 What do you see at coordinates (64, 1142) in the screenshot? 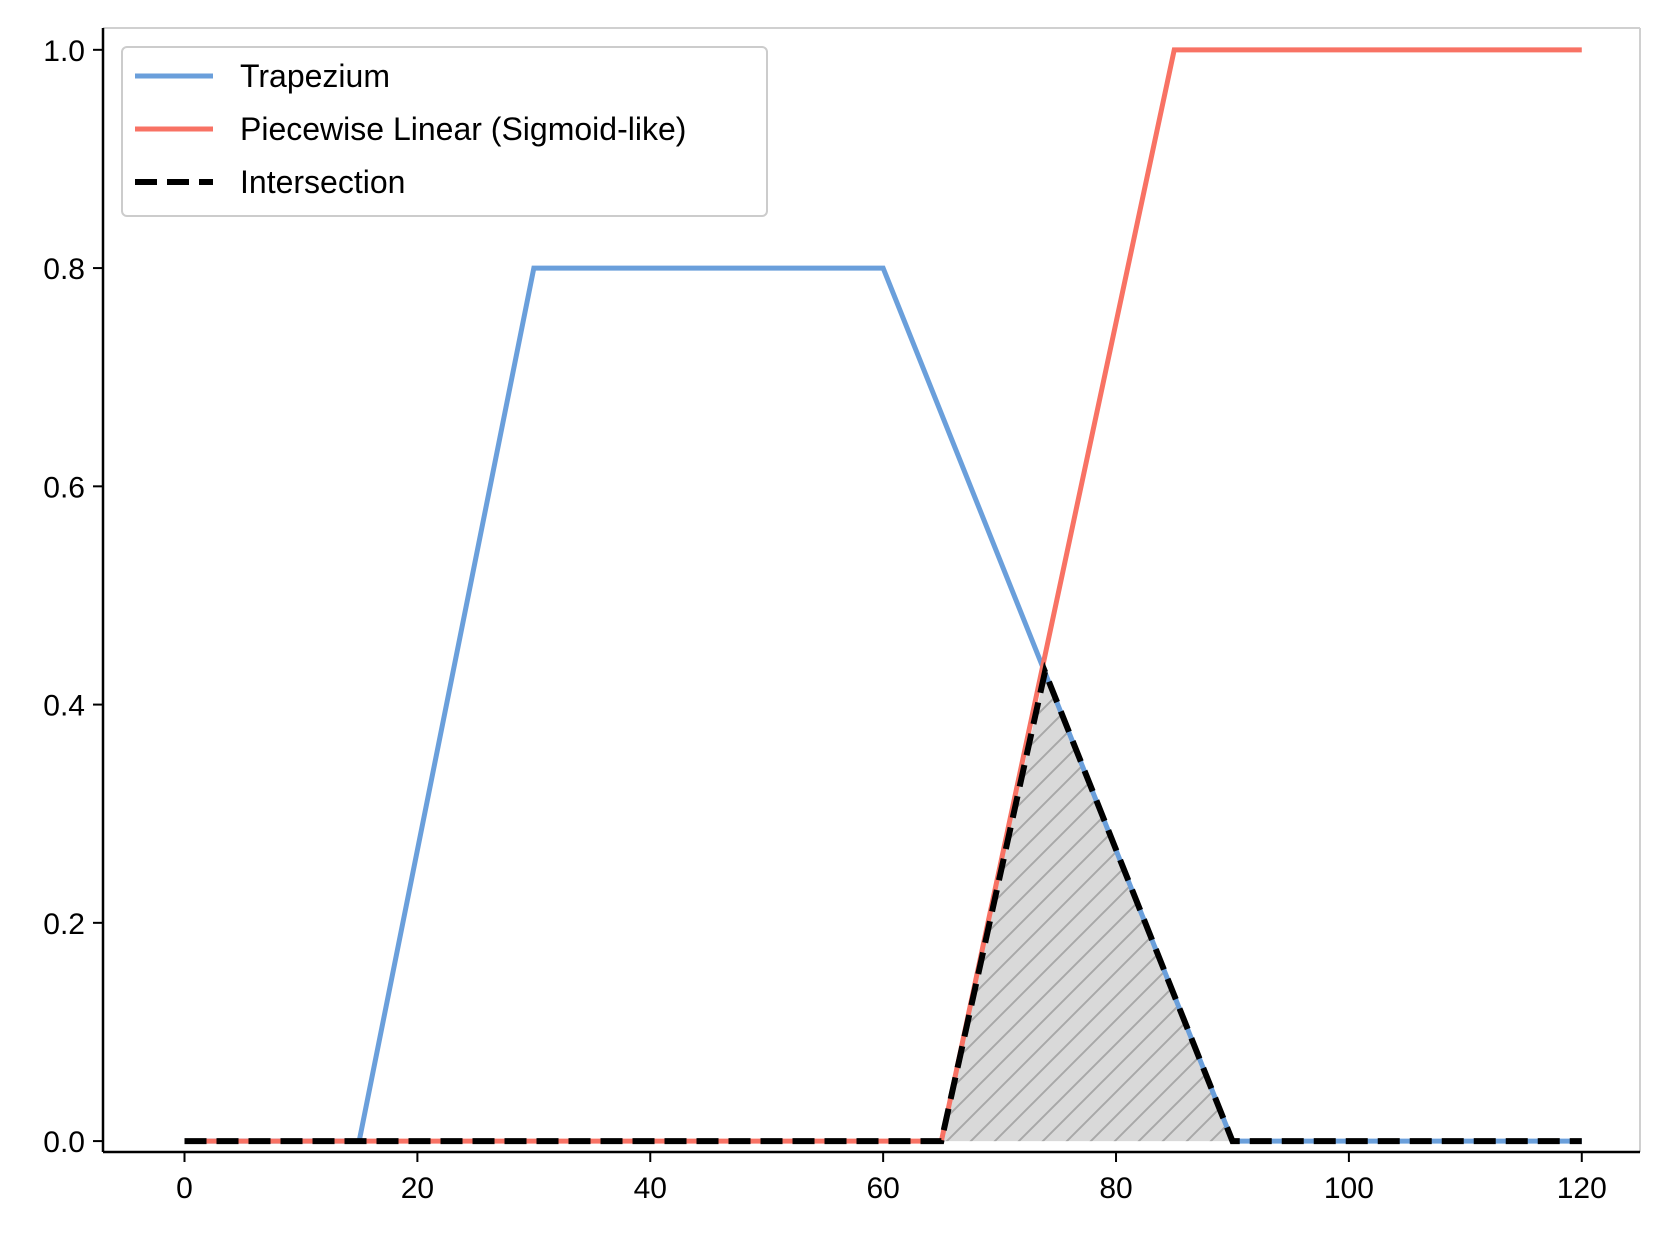
I see `y-tick-label: 0.0` at bounding box center [64, 1142].